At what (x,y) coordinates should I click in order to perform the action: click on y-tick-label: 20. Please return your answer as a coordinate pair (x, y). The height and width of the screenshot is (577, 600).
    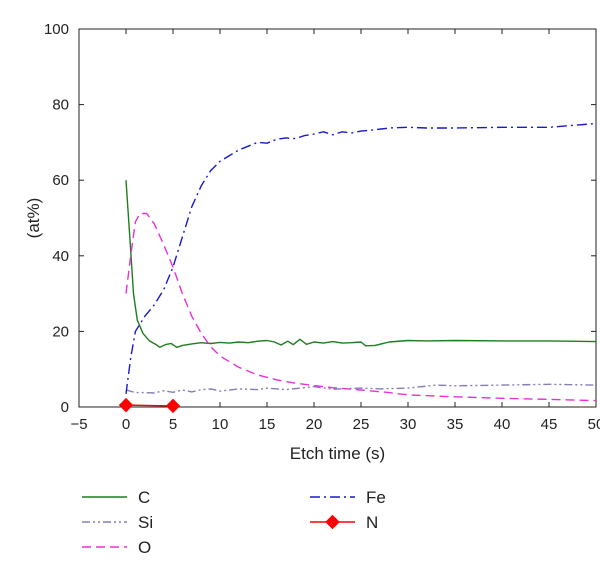
    Looking at the image, I should click on (60, 331).